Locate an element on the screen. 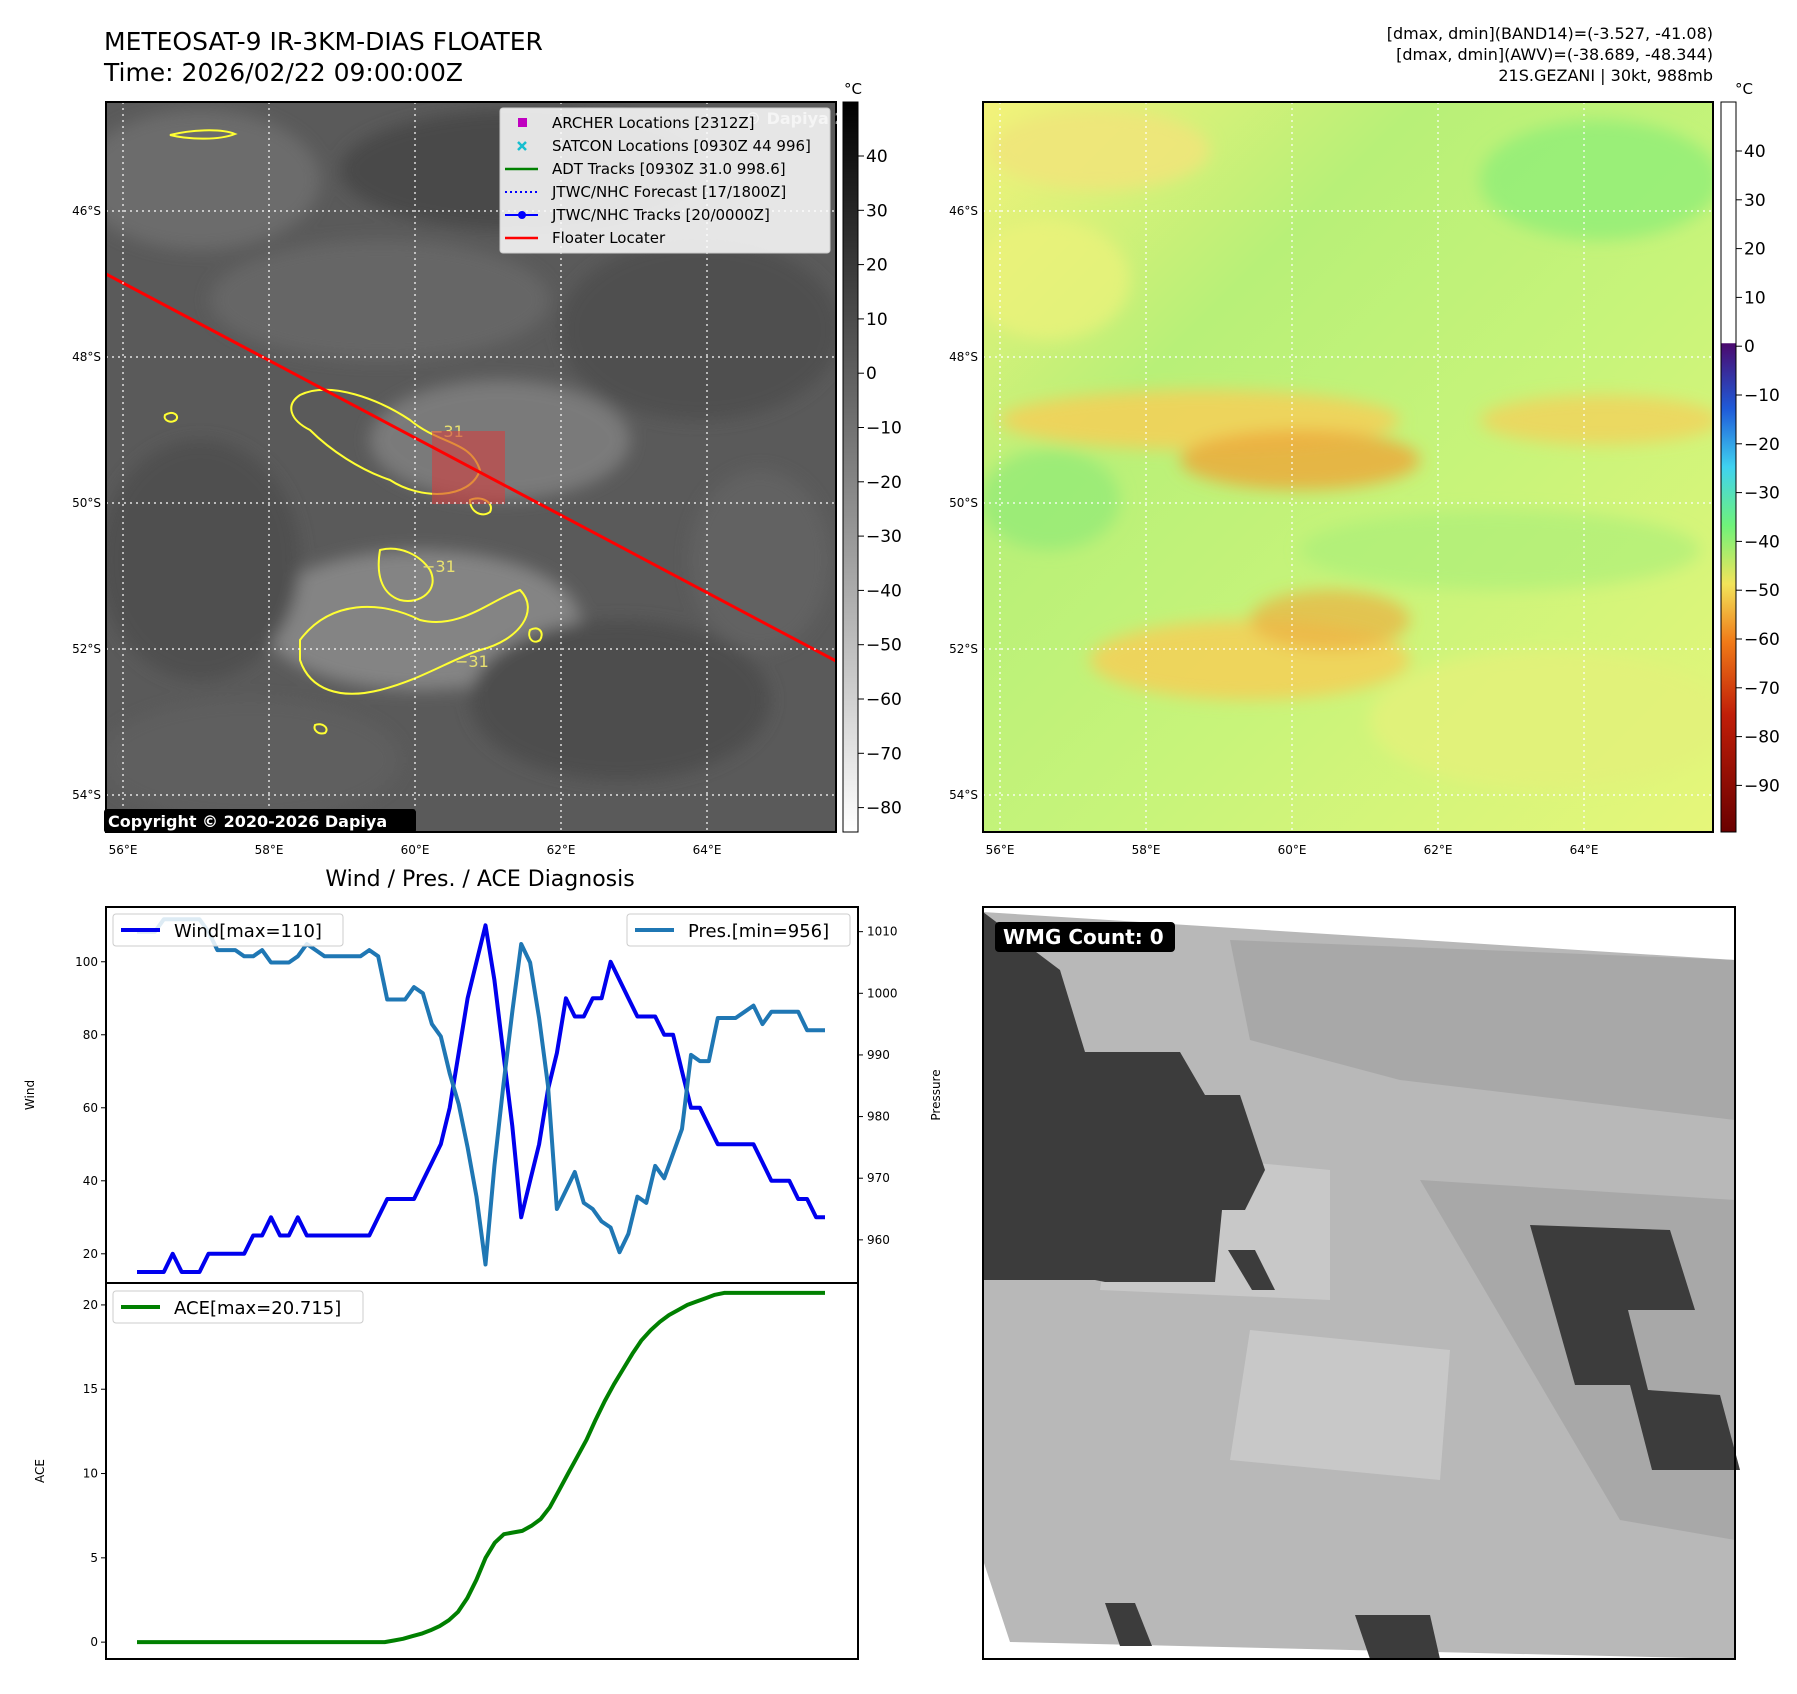 The width and height of the screenshot is (1797, 1694). ir-colorbar-unit: °C is located at coordinates (853, 89).